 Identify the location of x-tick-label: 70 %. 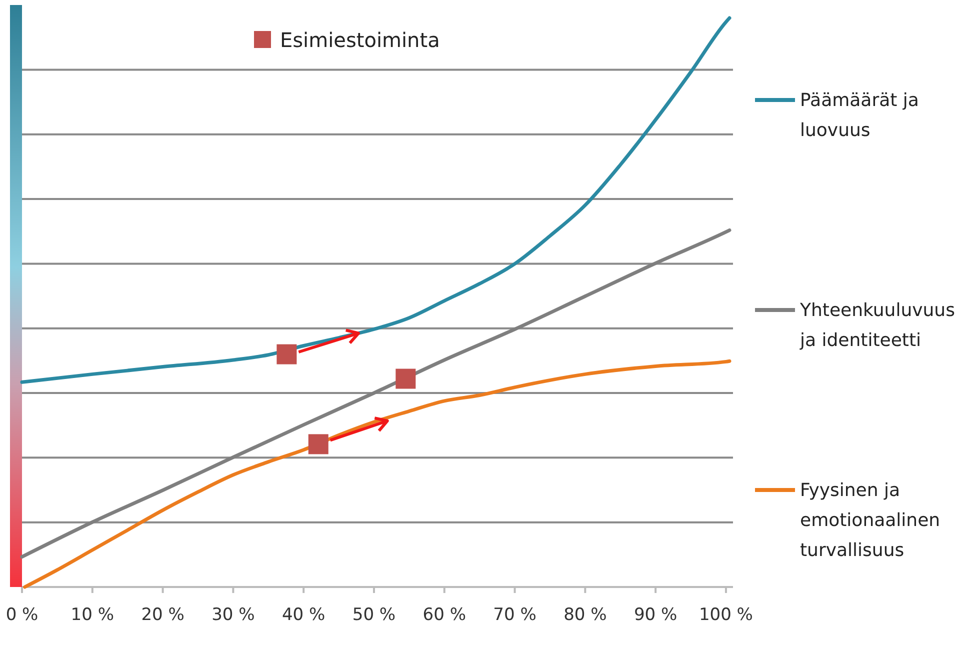
(514, 614).